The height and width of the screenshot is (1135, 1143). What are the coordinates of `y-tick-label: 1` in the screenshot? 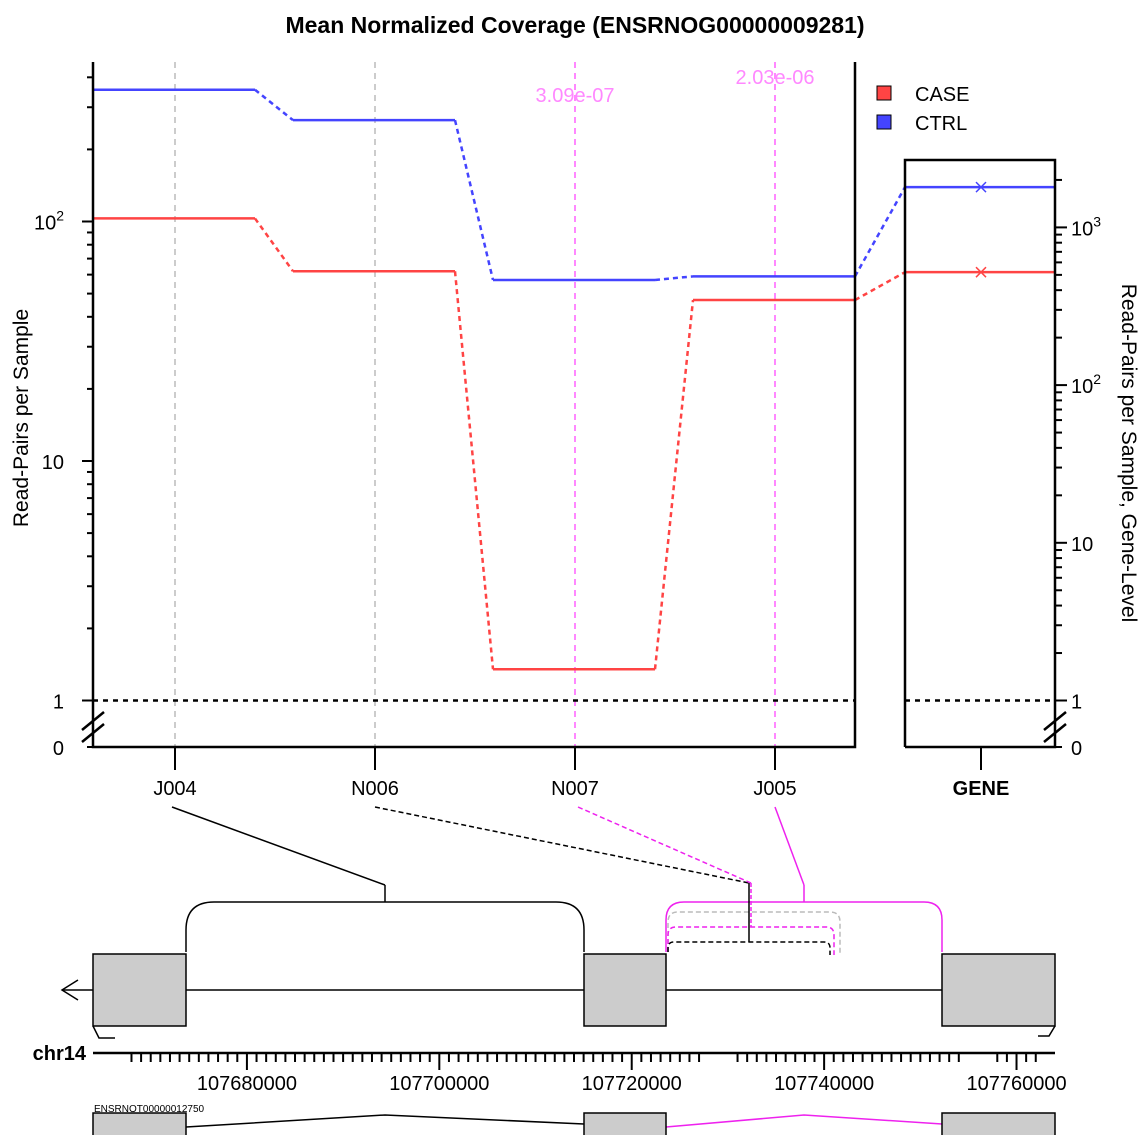 It's located at (58, 703).